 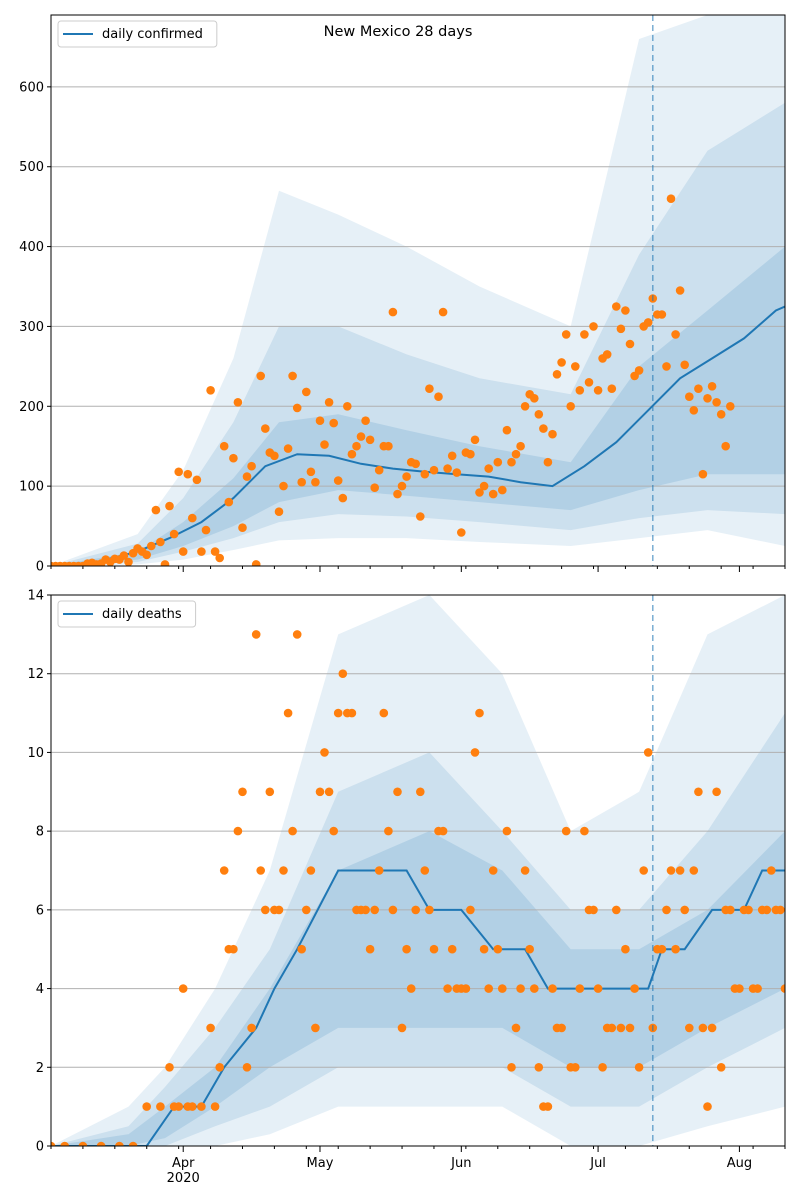 What do you see at coordinates (35, 753) in the screenshot?
I see `y-tick-label: 10` at bounding box center [35, 753].